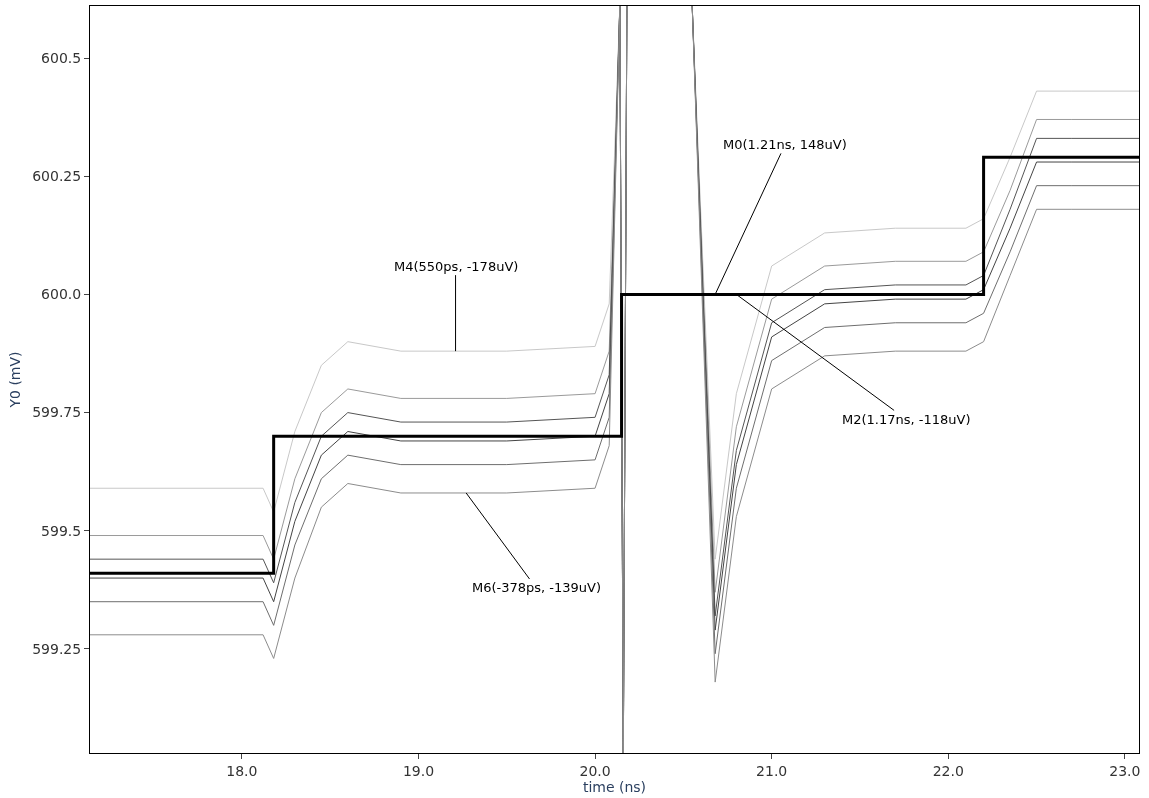 This screenshot has height=798, width=1149. I want to click on y-axis-title: Y0 (mV), so click(14, 380).